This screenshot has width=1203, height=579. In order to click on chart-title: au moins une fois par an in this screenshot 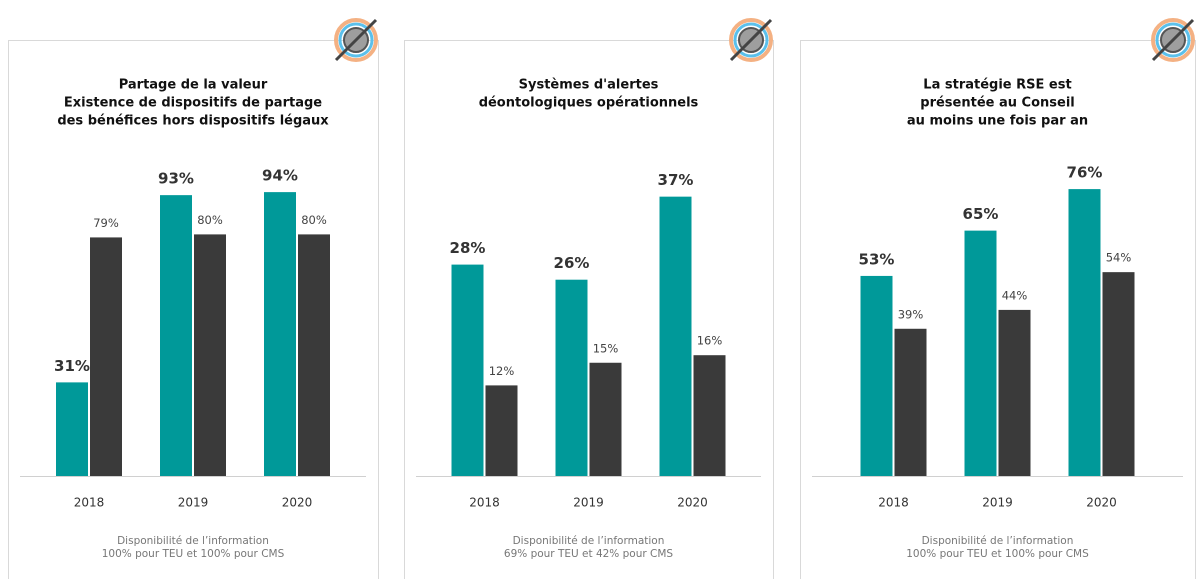, I will do `click(997, 121)`.